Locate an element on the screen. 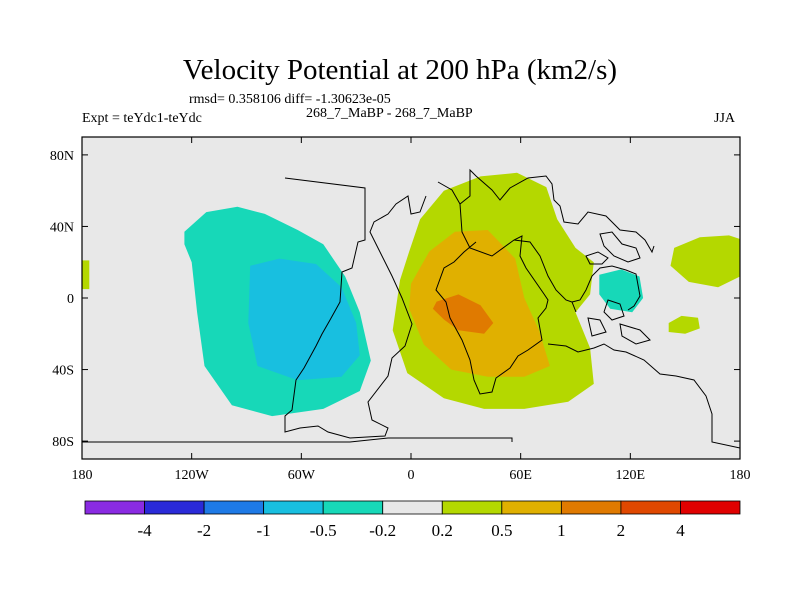 The height and width of the screenshot is (600, 800). chart-title: Velocity Potential at 200 hPa (km2/s) is located at coordinates (400, 70).